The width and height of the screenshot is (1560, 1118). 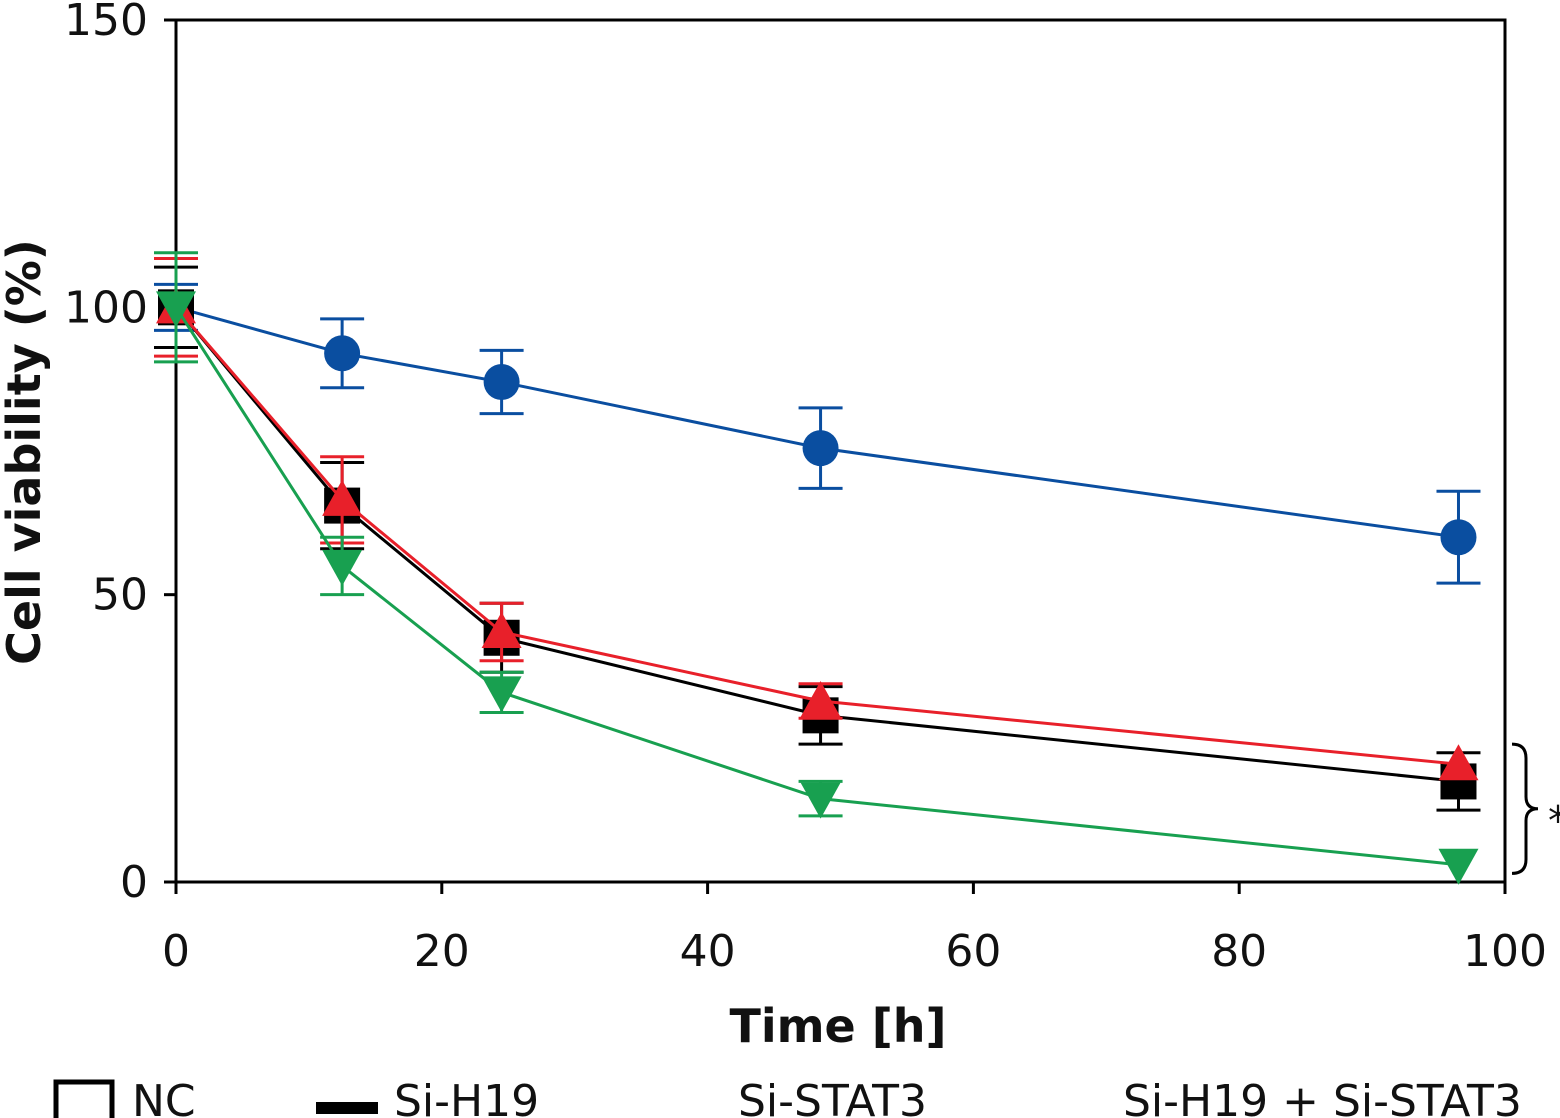 I want to click on legend-label: Si-H19 + Si-STAT3, so click(x=1322, y=1097).